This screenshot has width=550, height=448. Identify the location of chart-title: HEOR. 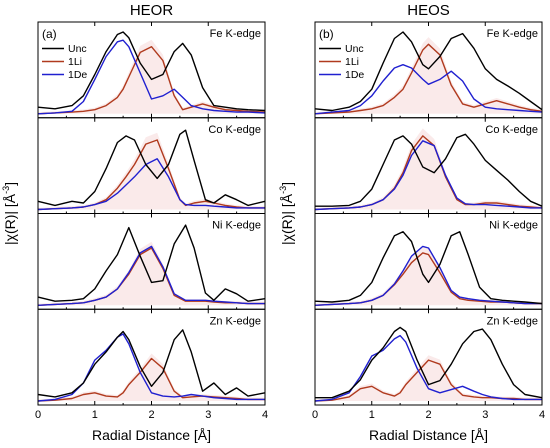
(152, 10).